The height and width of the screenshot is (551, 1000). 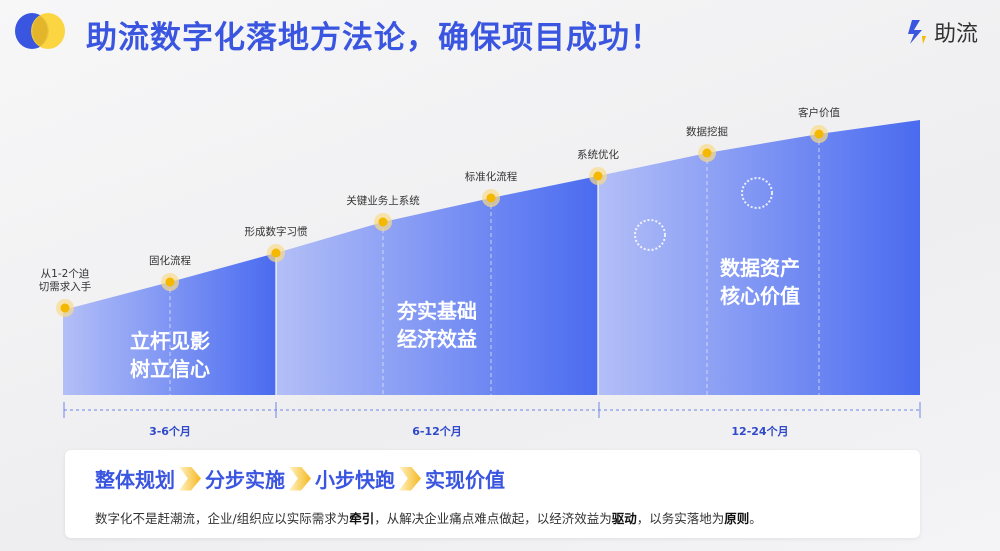 What do you see at coordinates (598, 155) in the screenshot?
I see `milestone-label: 系统优化` at bounding box center [598, 155].